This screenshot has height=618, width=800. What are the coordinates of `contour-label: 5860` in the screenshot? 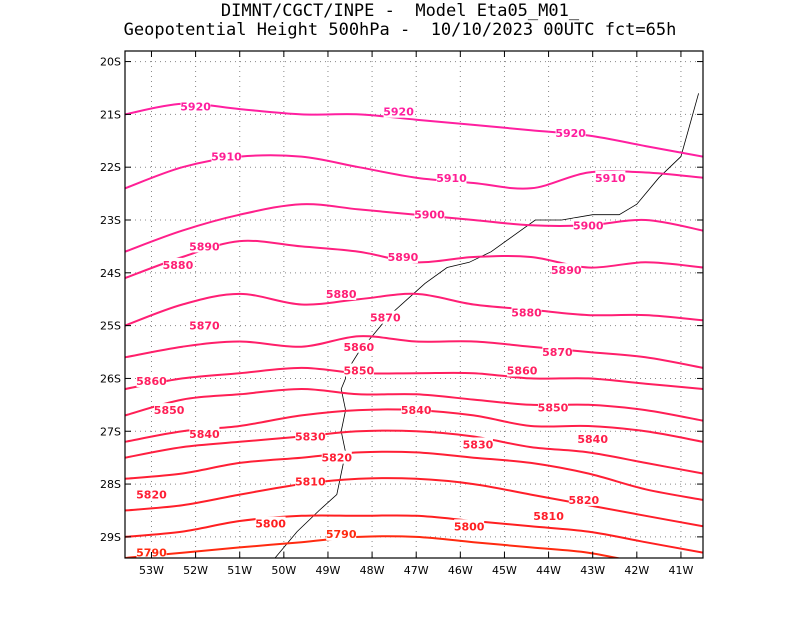 It's located at (151, 381).